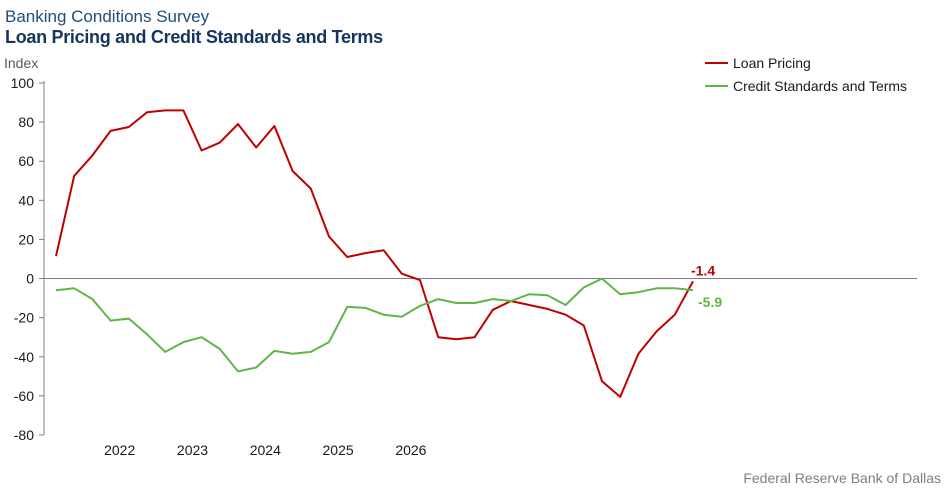 The width and height of the screenshot is (949, 493). What do you see at coordinates (26, 161) in the screenshot?
I see `y-tick-label: 60` at bounding box center [26, 161].